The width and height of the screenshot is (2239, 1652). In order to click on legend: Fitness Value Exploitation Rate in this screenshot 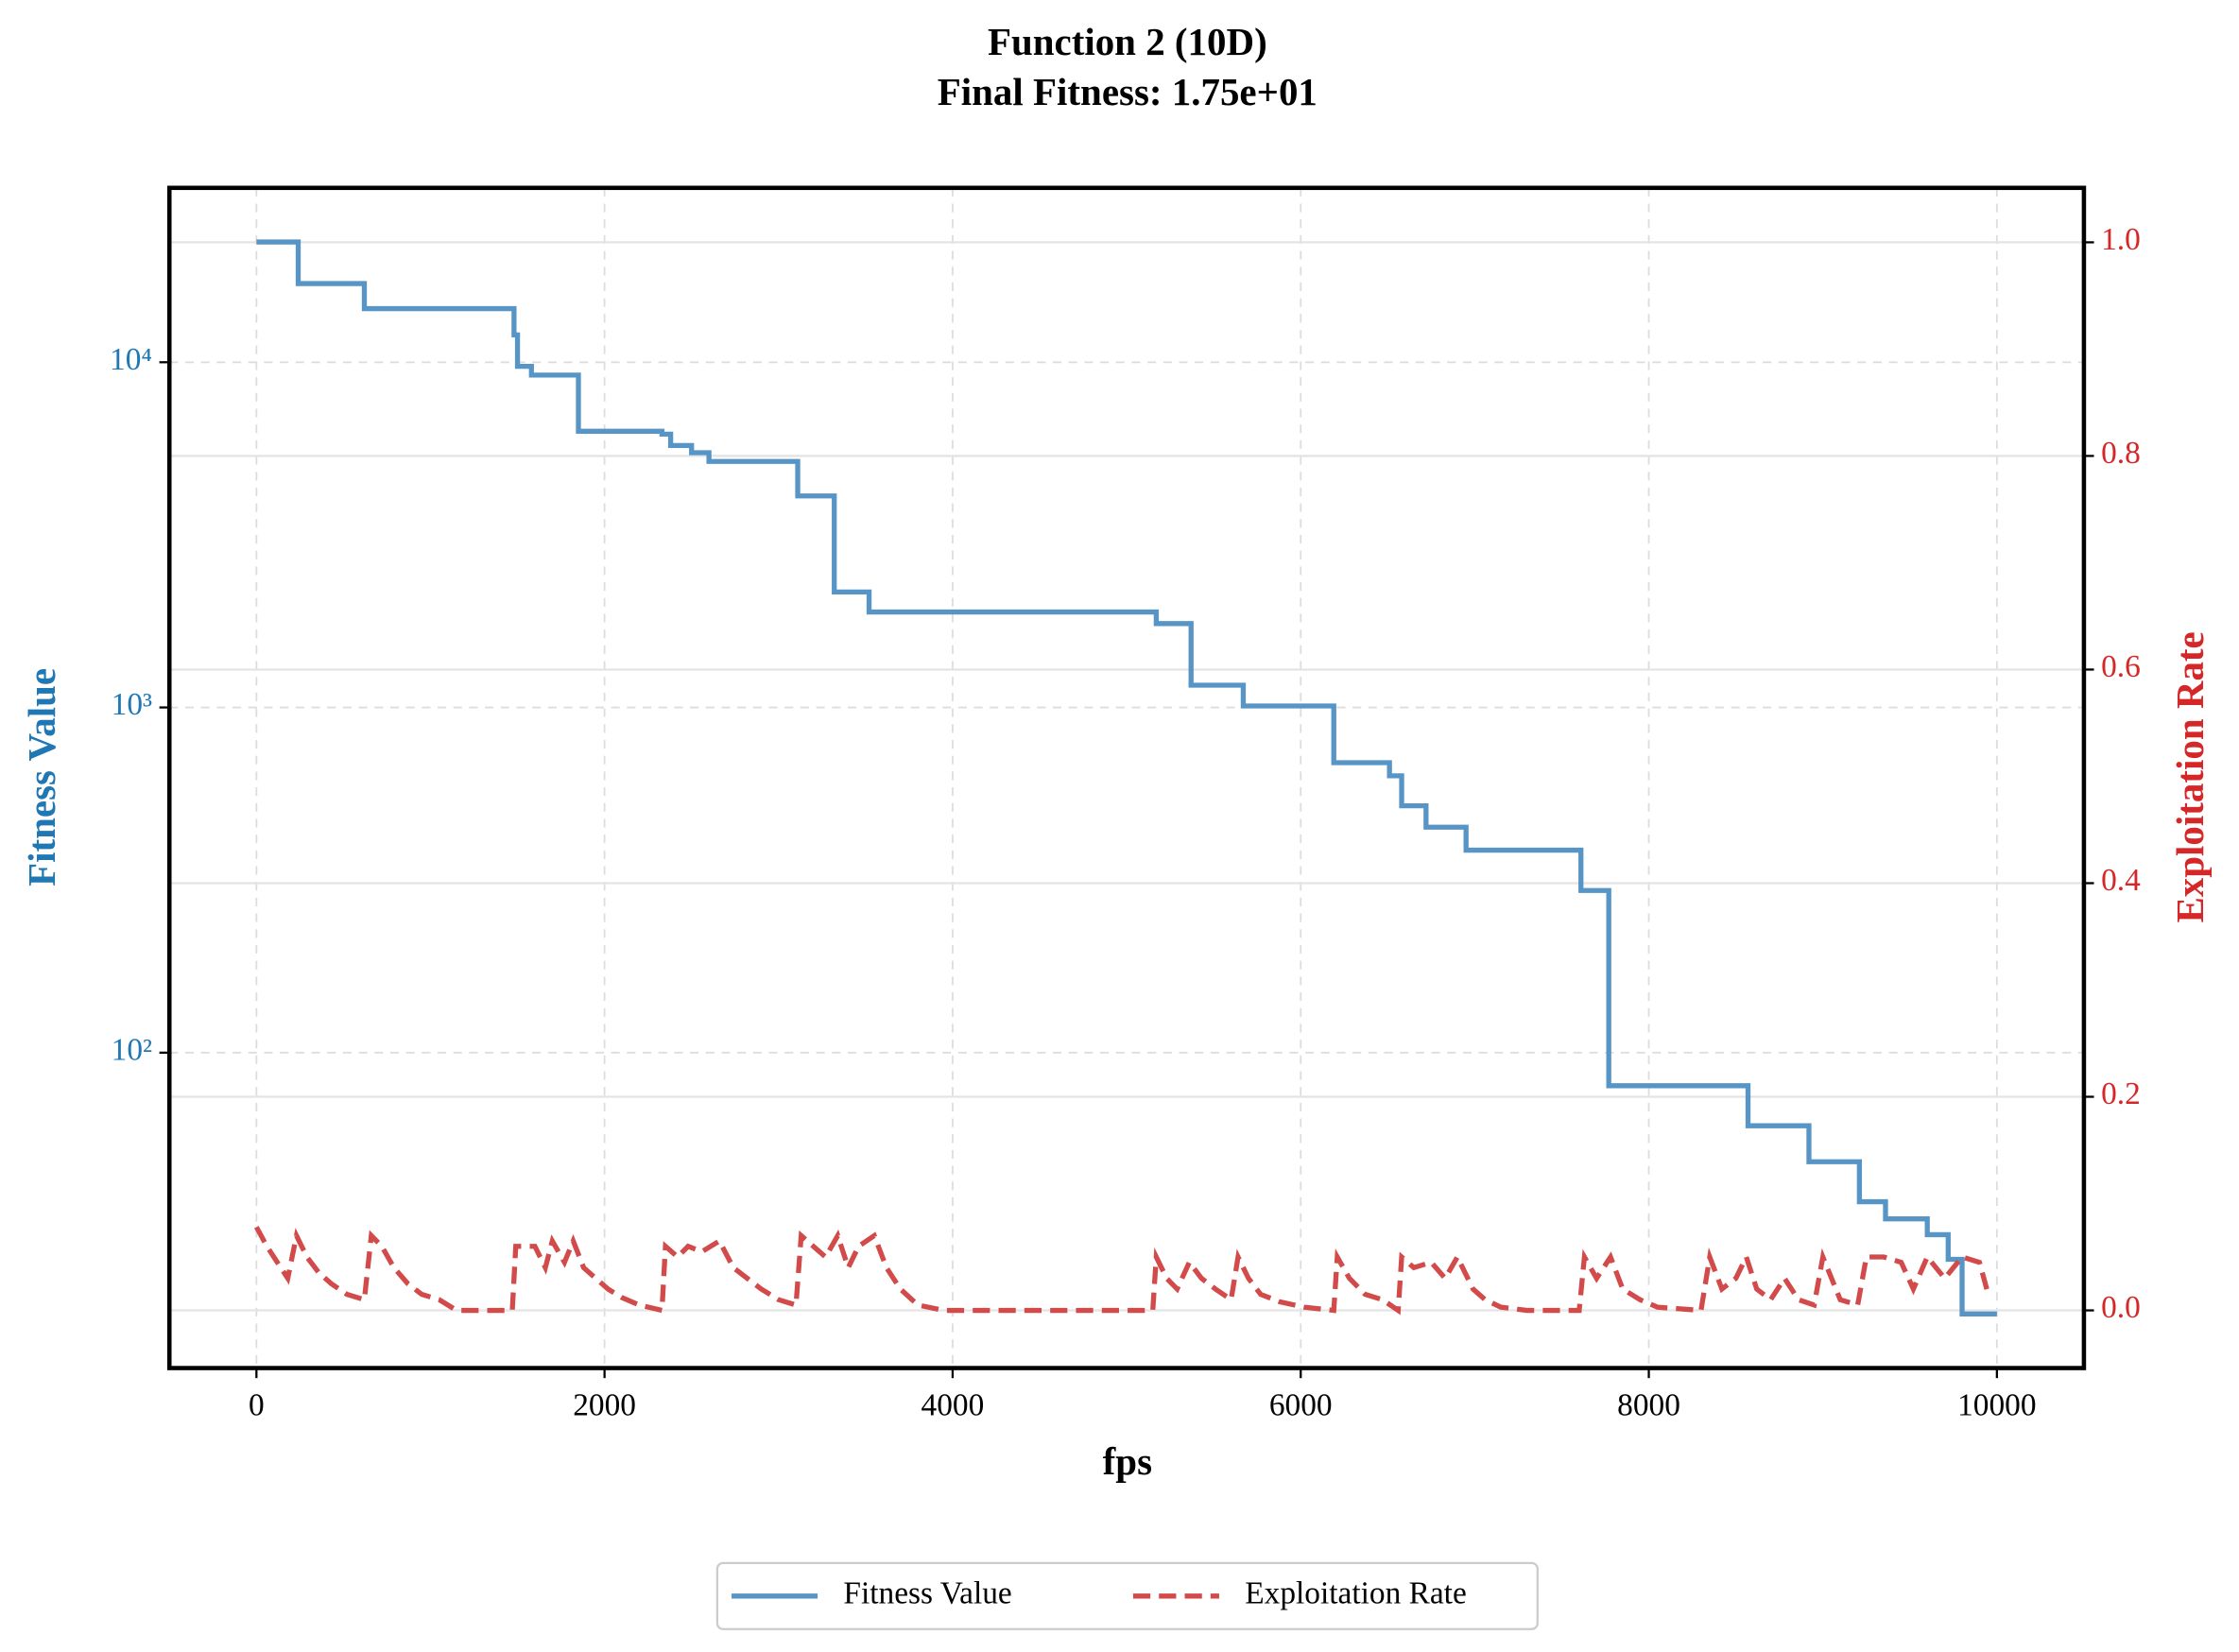, I will do `click(1099, 1592)`.